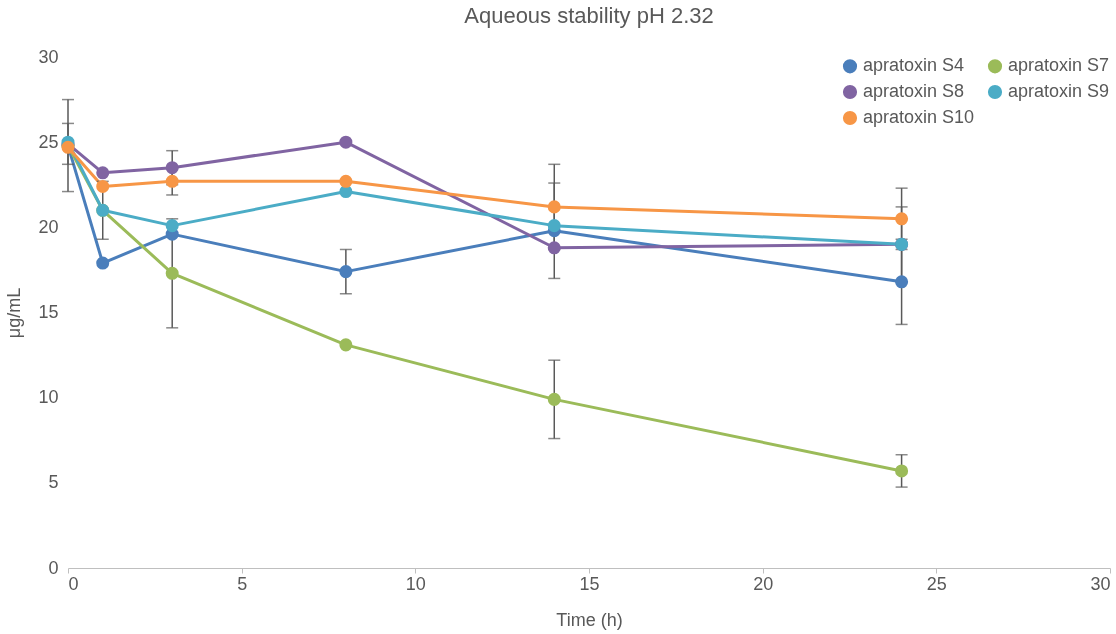 The image size is (1116, 634). Describe the element at coordinates (73, 583) in the screenshot. I see `x-tick-label: 0` at that location.